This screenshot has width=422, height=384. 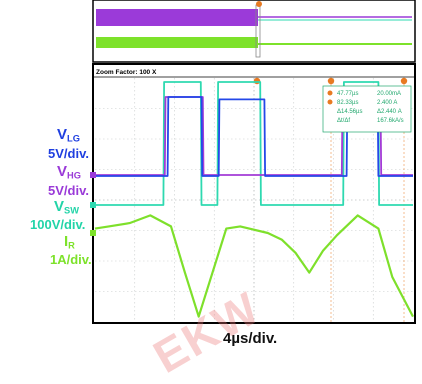 I want to click on vsw-name: VSW, so click(x=66, y=207).